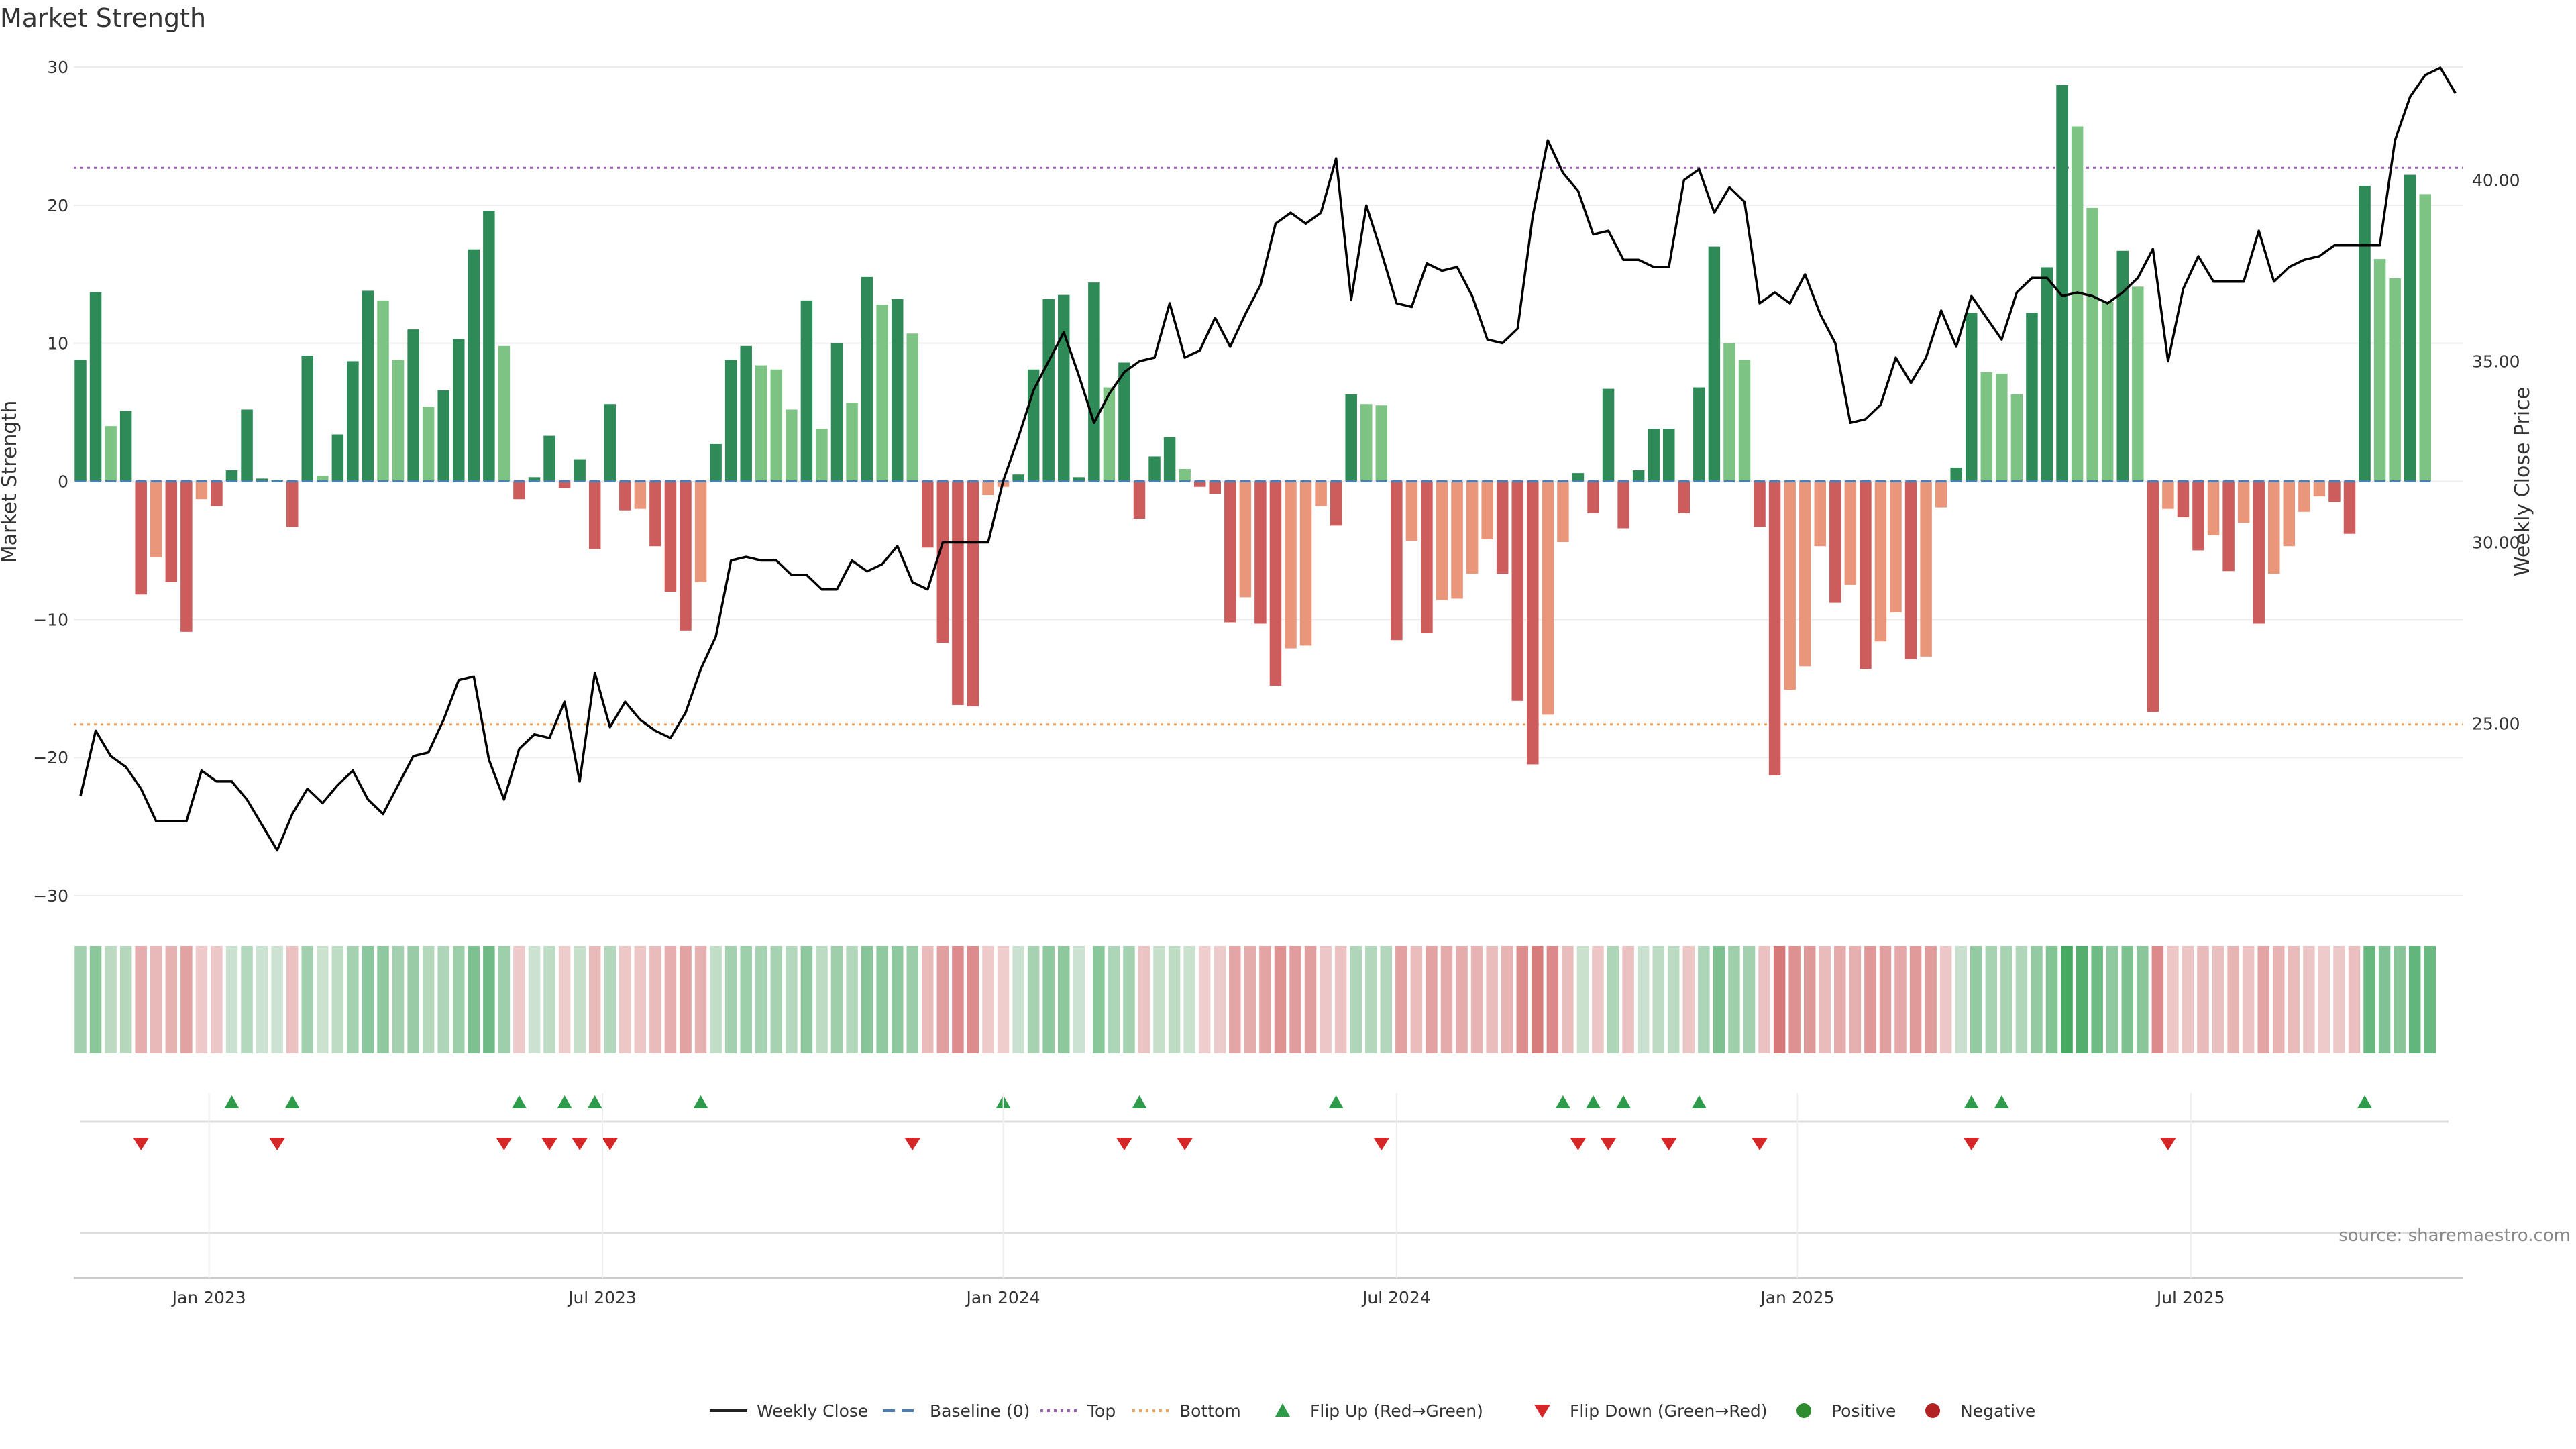 This screenshot has height=1449, width=2576. Describe the element at coordinates (2190, 1297) in the screenshot. I see `x-tick-label: Jul 2025` at that location.